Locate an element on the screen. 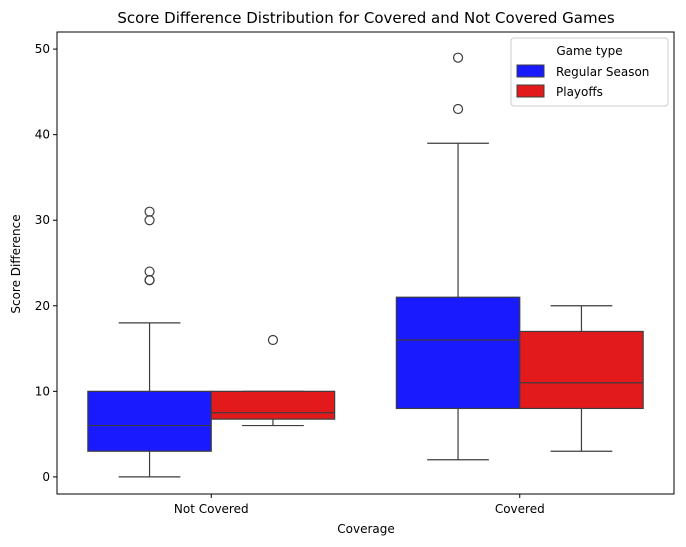 This screenshot has width=686, height=547. x-axis-label: Coverage is located at coordinates (366, 529).